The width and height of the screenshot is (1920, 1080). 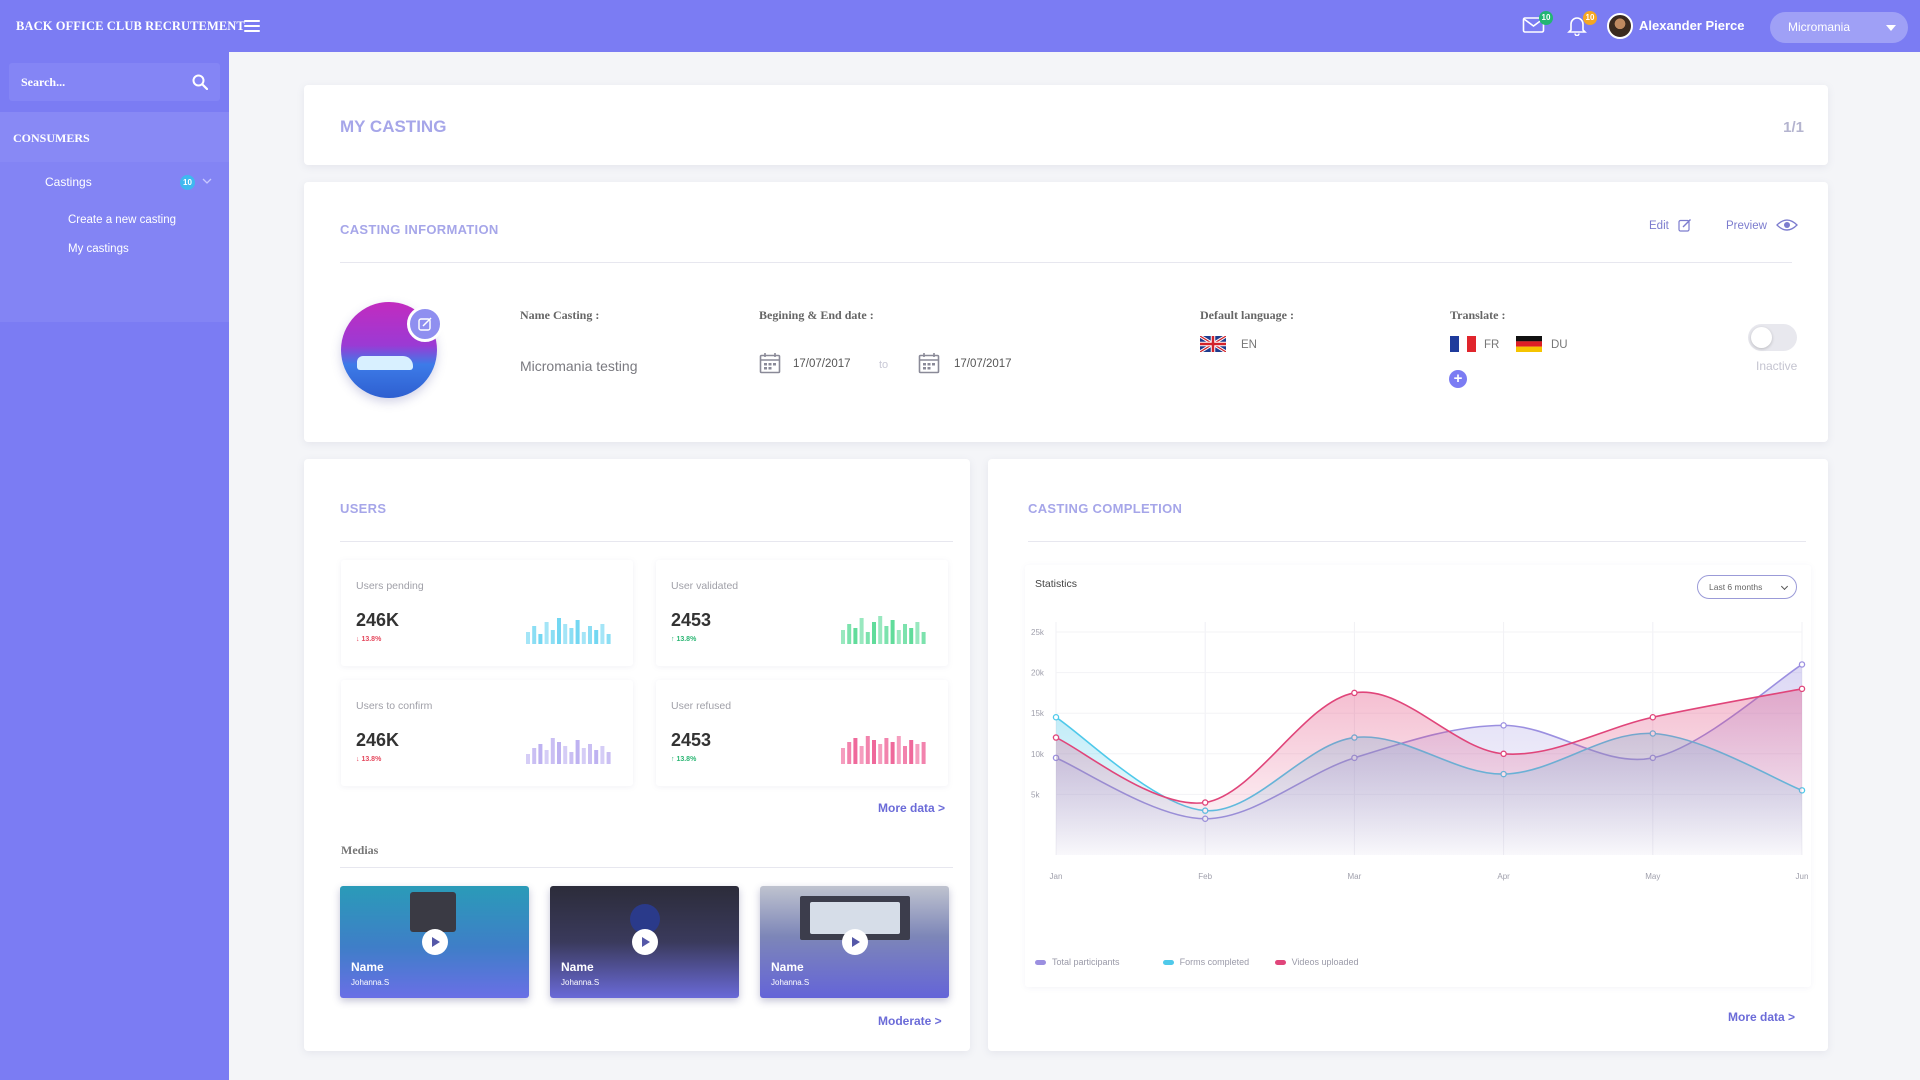 I want to click on translate-label: Translate :, so click(x=1478, y=315).